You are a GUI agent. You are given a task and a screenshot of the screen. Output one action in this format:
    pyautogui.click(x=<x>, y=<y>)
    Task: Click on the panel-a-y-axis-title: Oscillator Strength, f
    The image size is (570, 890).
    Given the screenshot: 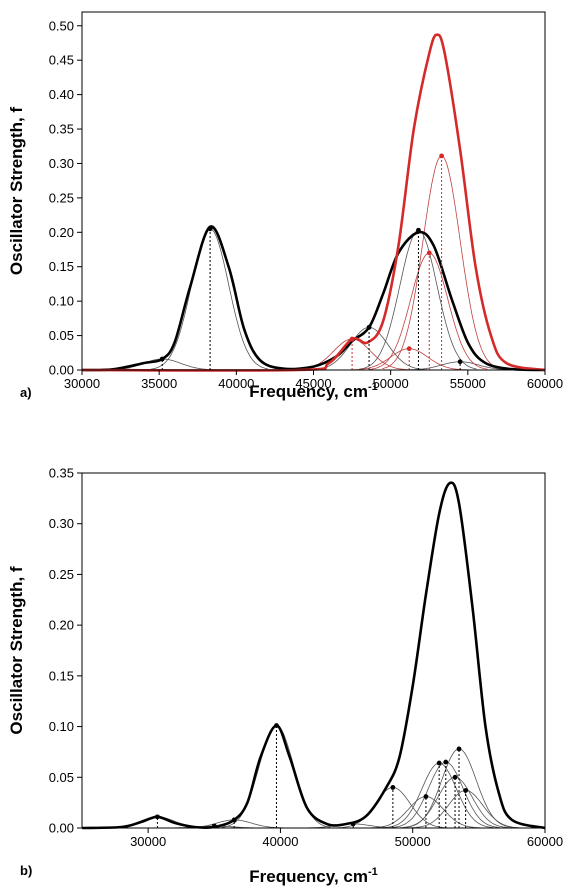 What is the action you would take?
    pyautogui.click(x=16, y=191)
    